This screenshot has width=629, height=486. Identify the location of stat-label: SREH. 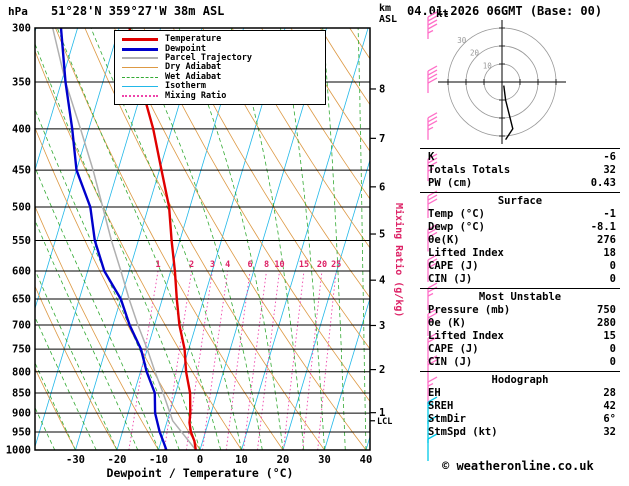
(441, 406).